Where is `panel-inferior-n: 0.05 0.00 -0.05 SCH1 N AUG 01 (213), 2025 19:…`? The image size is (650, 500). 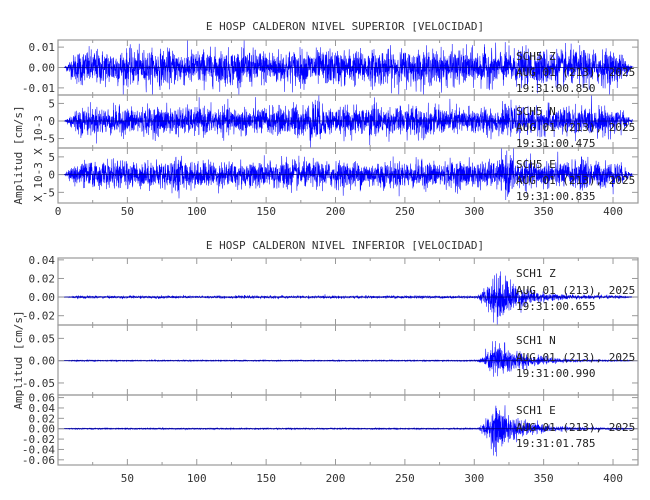
panel-inferior-n: 0.05 0.00 -0.05 SCH1 N AUG 01 (213), 2025 19:… is located at coordinates (330, 360).